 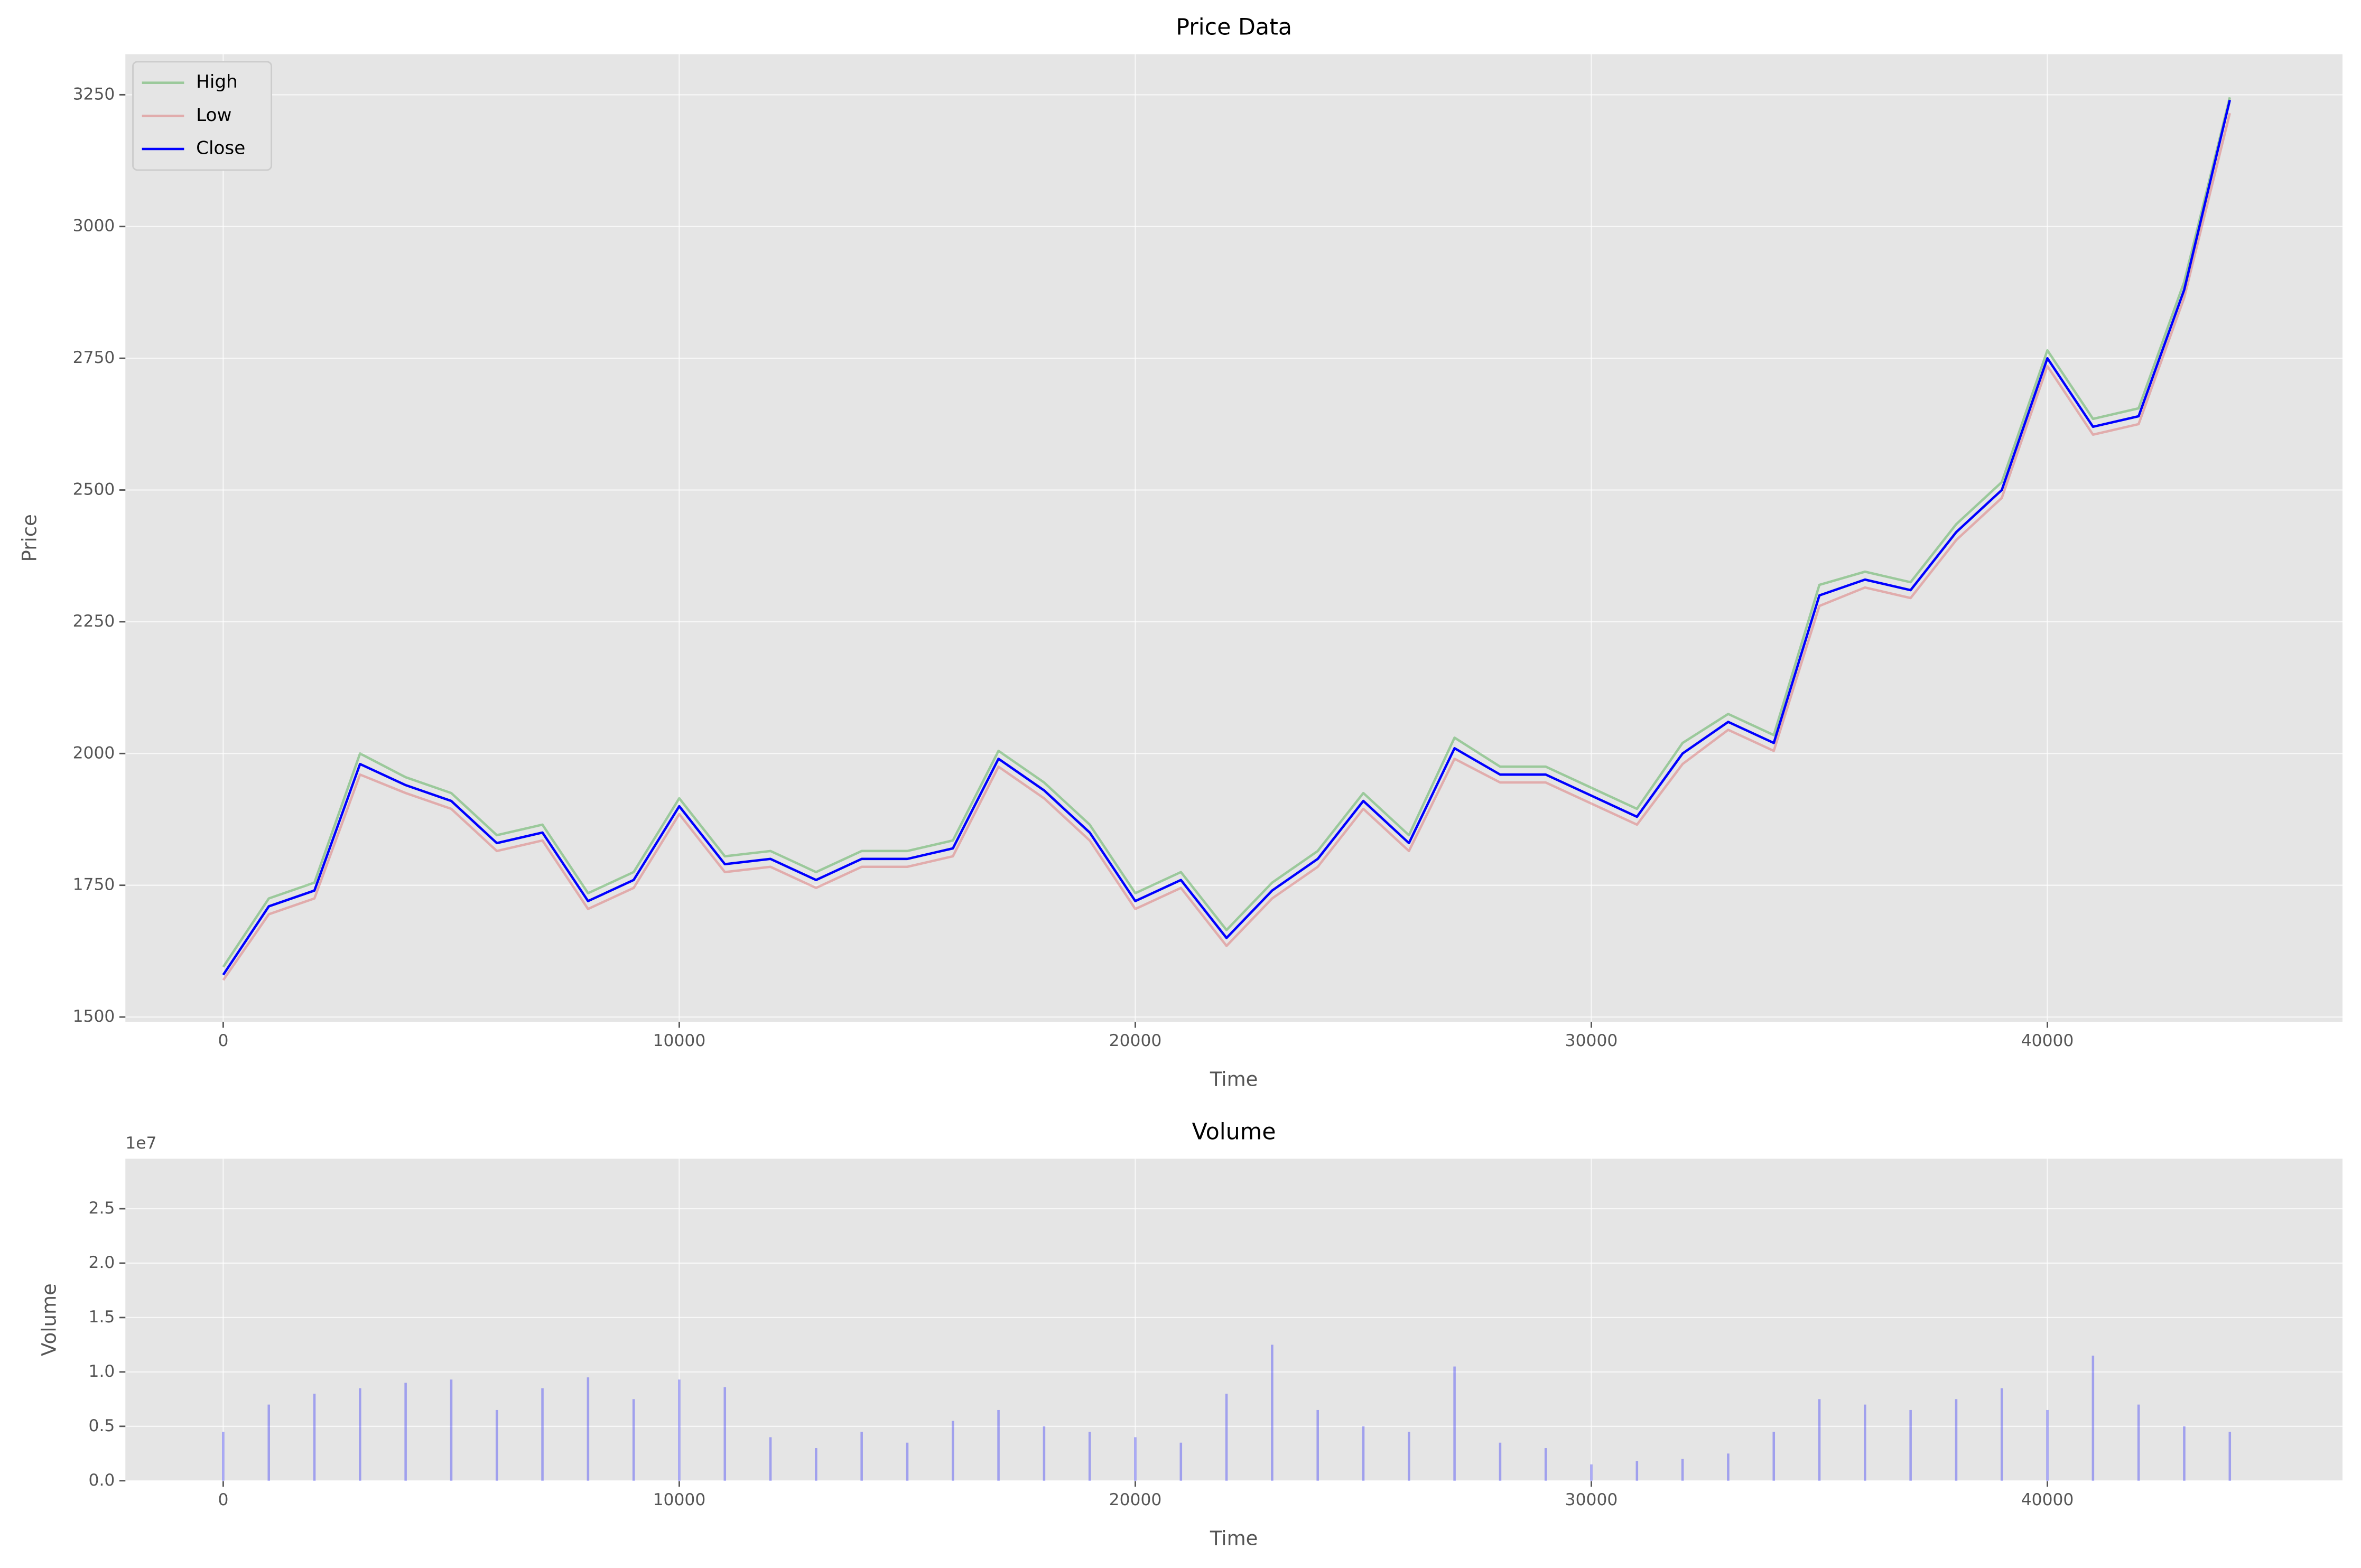 What do you see at coordinates (94, 357) in the screenshot?
I see `y-tick-label: 2750` at bounding box center [94, 357].